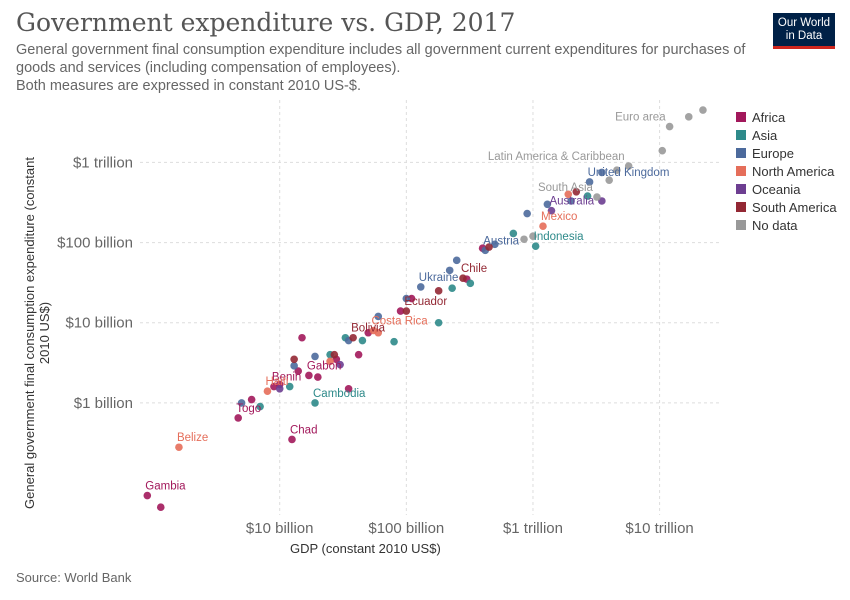 The width and height of the screenshot is (850, 600). Describe the element at coordinates (99, 323) in the screenshot. I see `y-tick-label: $10 billion` at that location.